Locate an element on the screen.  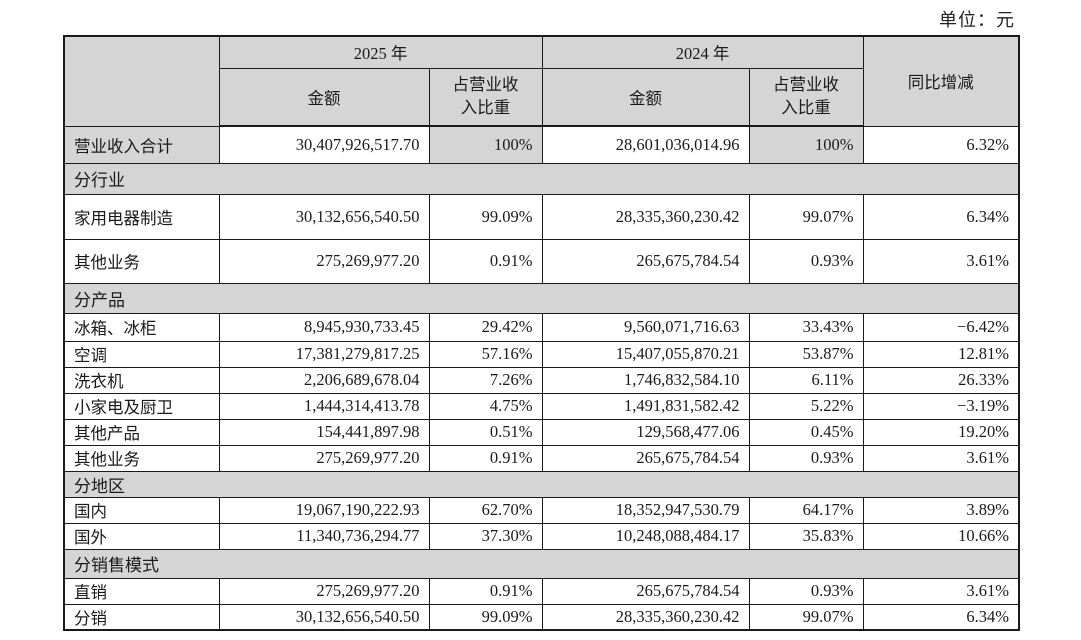
yoy-cell: 12.81% is located at coordinates (941, 354).